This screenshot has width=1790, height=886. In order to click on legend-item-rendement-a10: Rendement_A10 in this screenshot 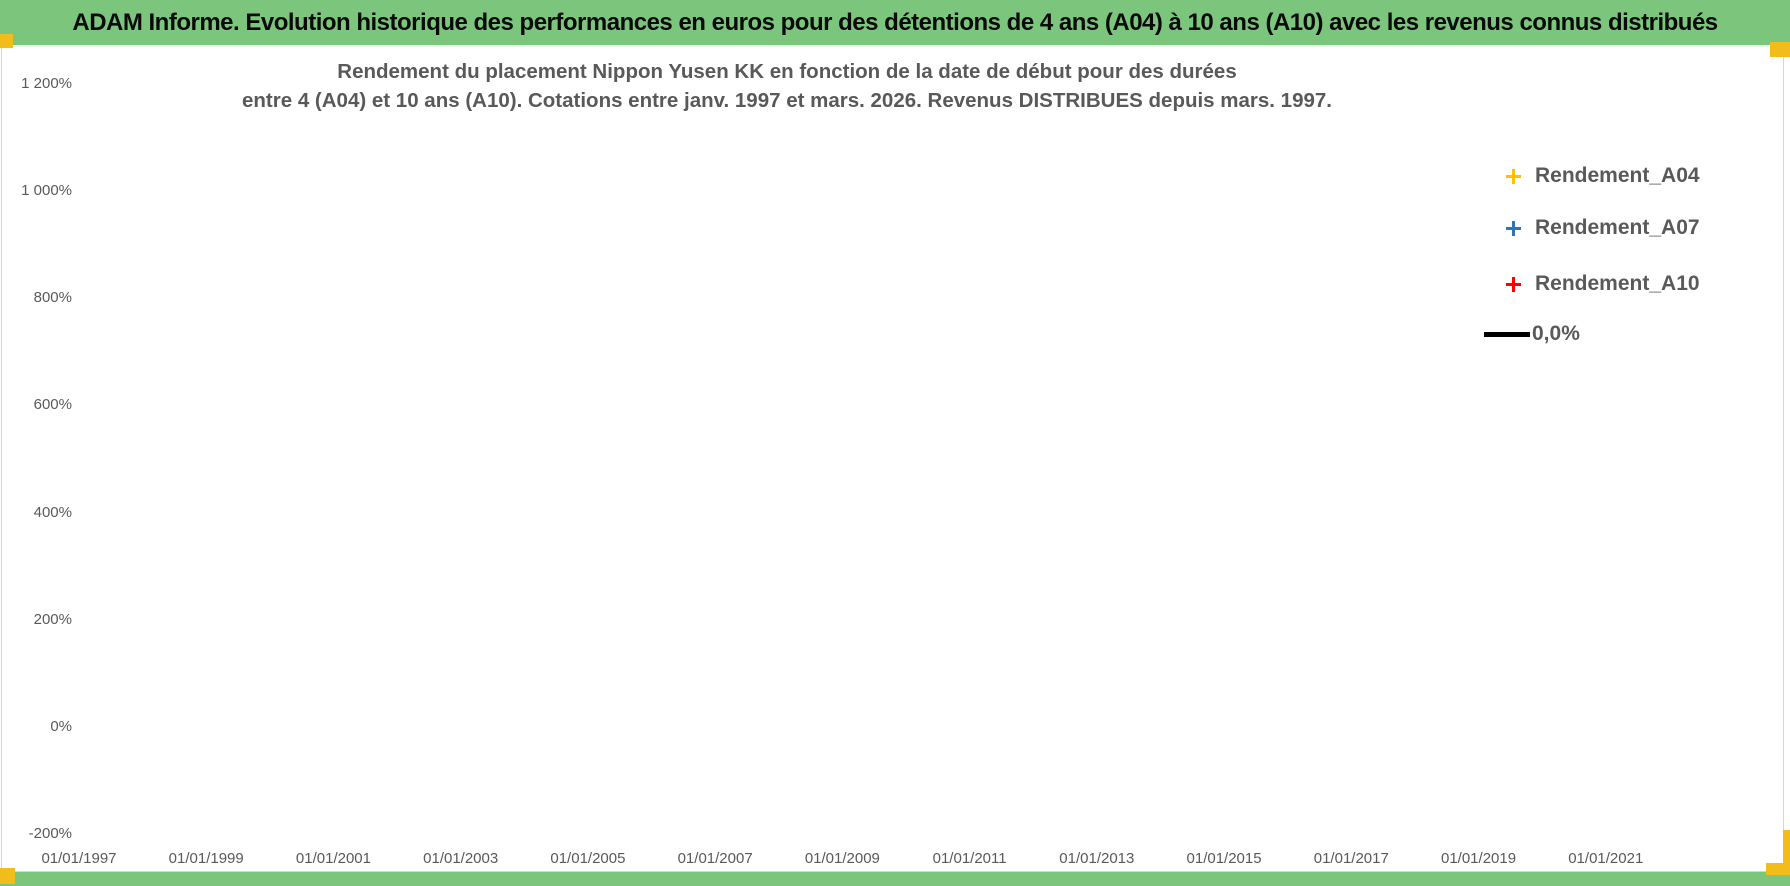, I will do `click(1603, 284)`.